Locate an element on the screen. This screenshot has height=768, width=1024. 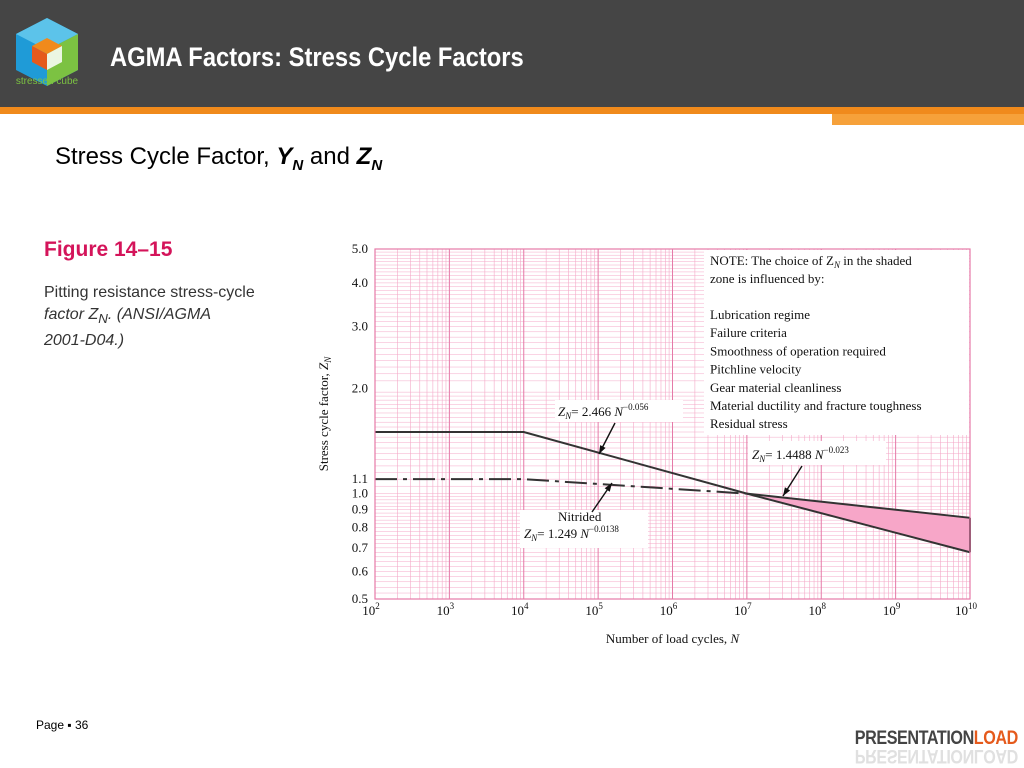
y-tick-label: 0.8 is located at coordinates (360, 527).